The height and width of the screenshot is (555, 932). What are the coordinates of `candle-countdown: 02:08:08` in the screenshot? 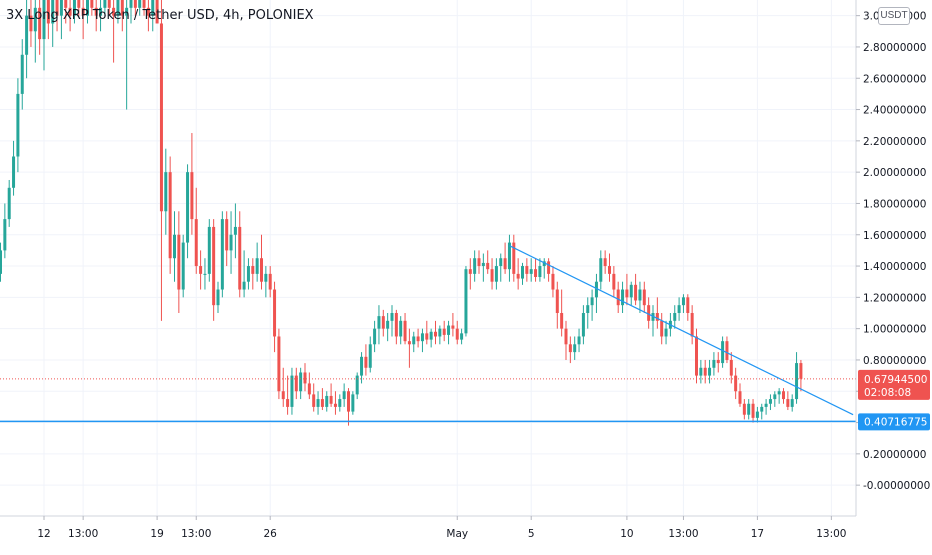 It's located at (887, 393).